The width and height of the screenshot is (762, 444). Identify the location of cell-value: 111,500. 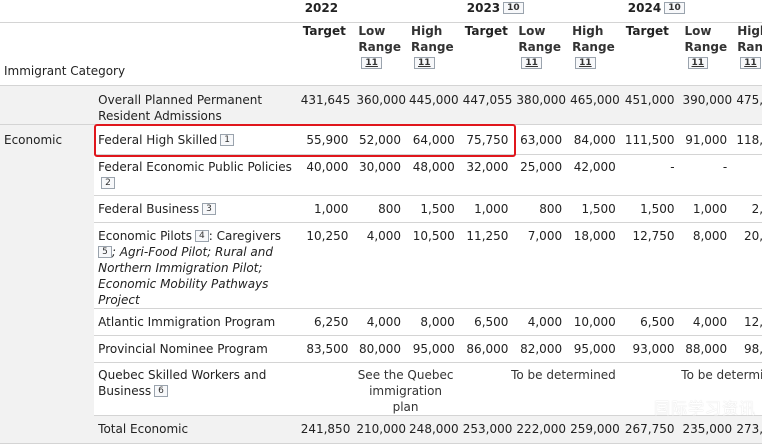
(649, 139).